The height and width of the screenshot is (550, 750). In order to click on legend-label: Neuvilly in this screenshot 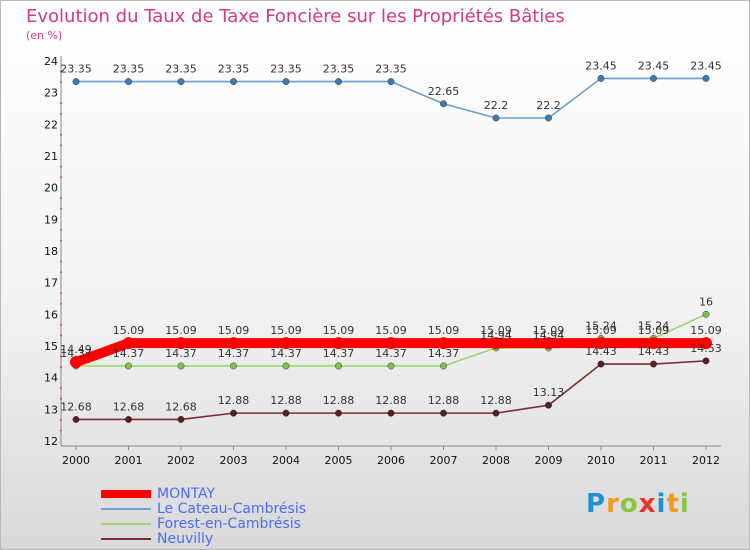, I will do `click(185, 538)`.